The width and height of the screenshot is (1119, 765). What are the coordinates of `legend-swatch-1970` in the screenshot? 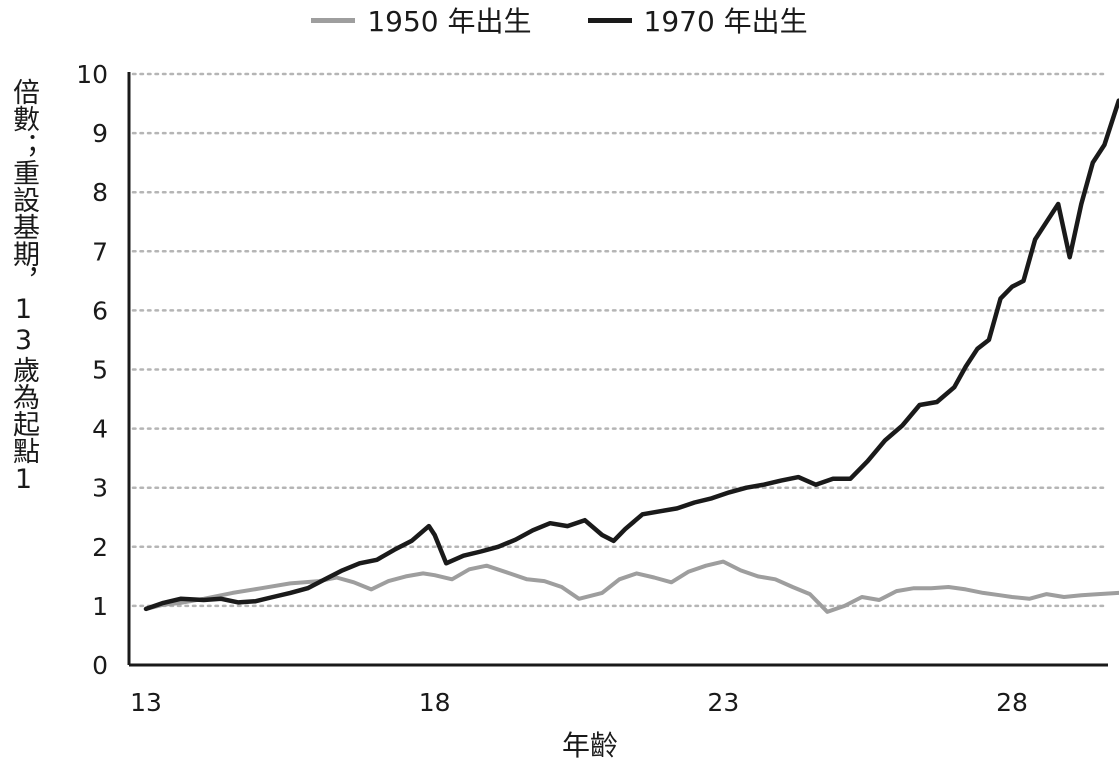 It's located at (609, 20).